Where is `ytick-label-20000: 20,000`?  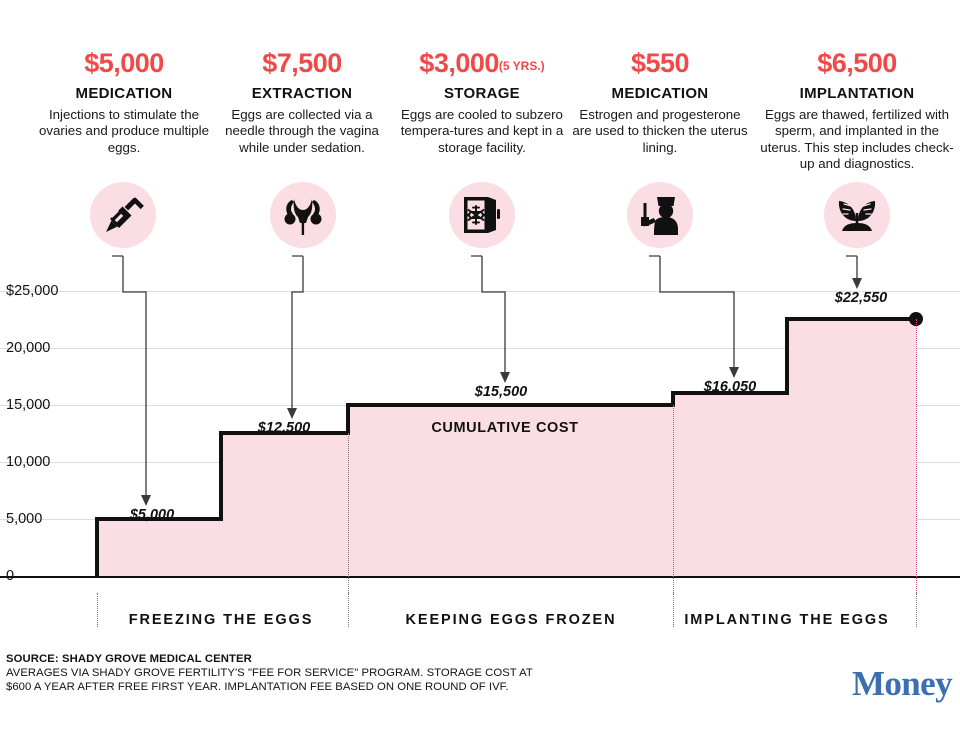
ytick-label-20000: 20,000 is located at coordinates (28, 348).